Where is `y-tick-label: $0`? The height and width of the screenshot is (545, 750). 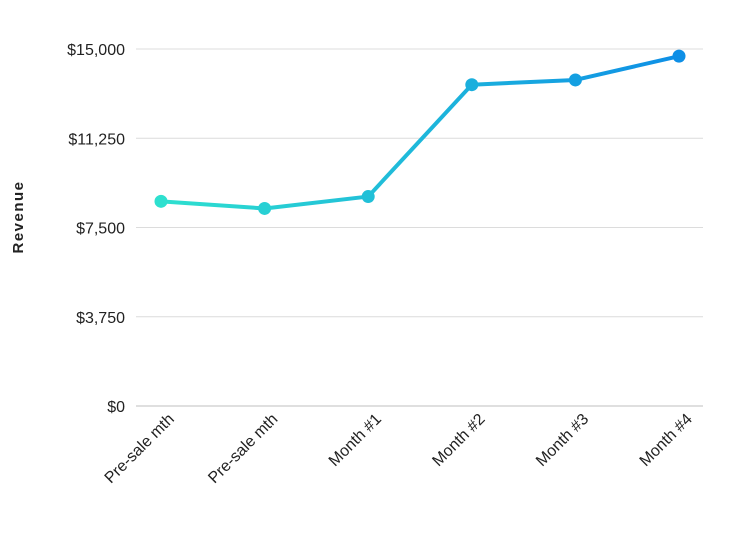
y-tick-label: $0 is located at coordinates (116, 407).